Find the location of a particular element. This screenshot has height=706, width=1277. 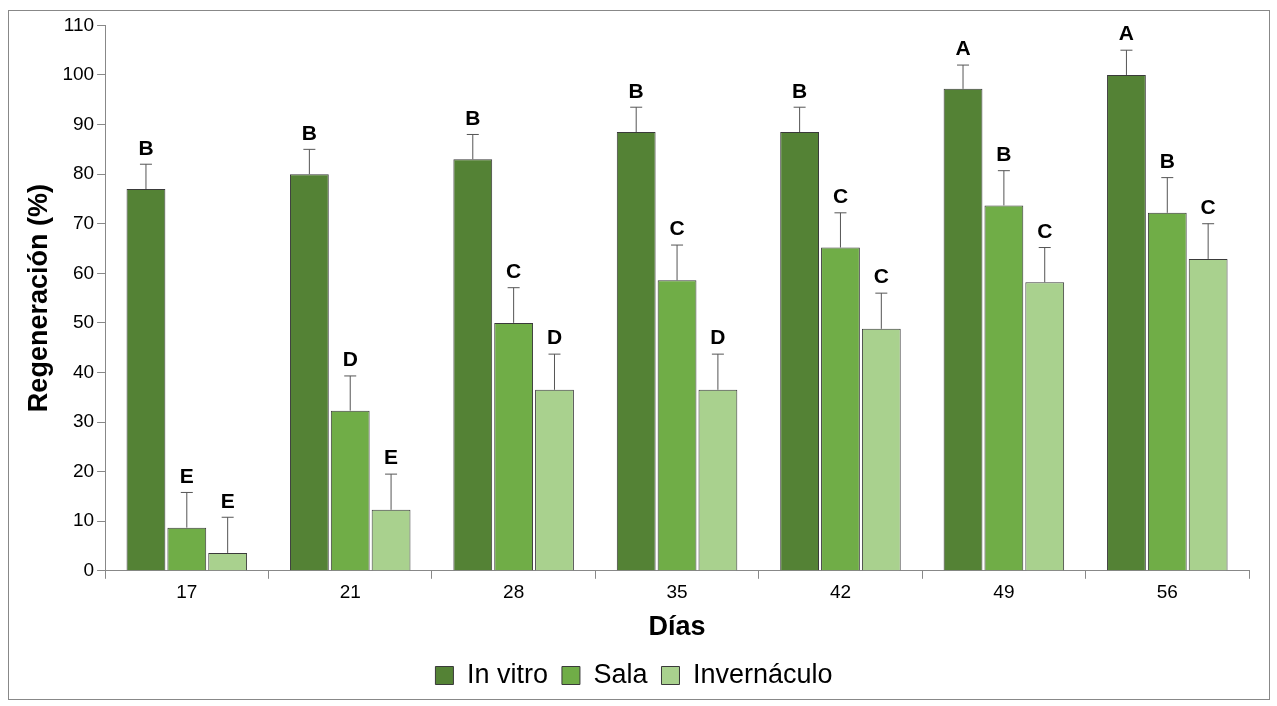

x-tick-label: 17 is located at coordinates (187, 592).